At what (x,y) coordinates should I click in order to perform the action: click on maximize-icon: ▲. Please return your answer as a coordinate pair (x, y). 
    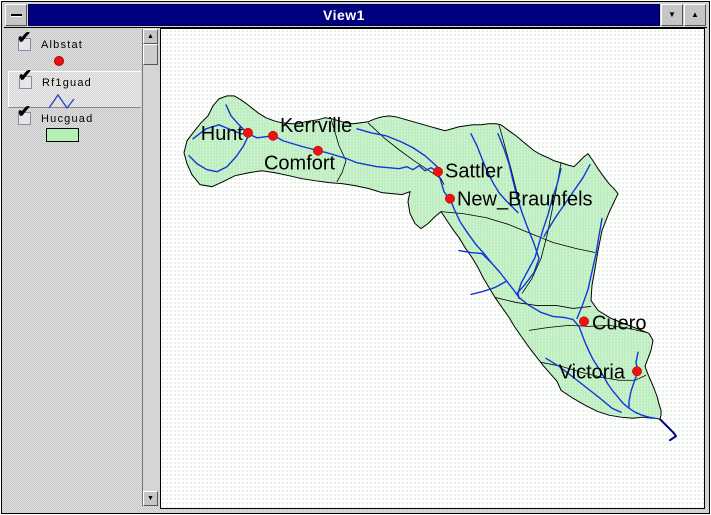
    Looking at the image, I should click on (695, 14).